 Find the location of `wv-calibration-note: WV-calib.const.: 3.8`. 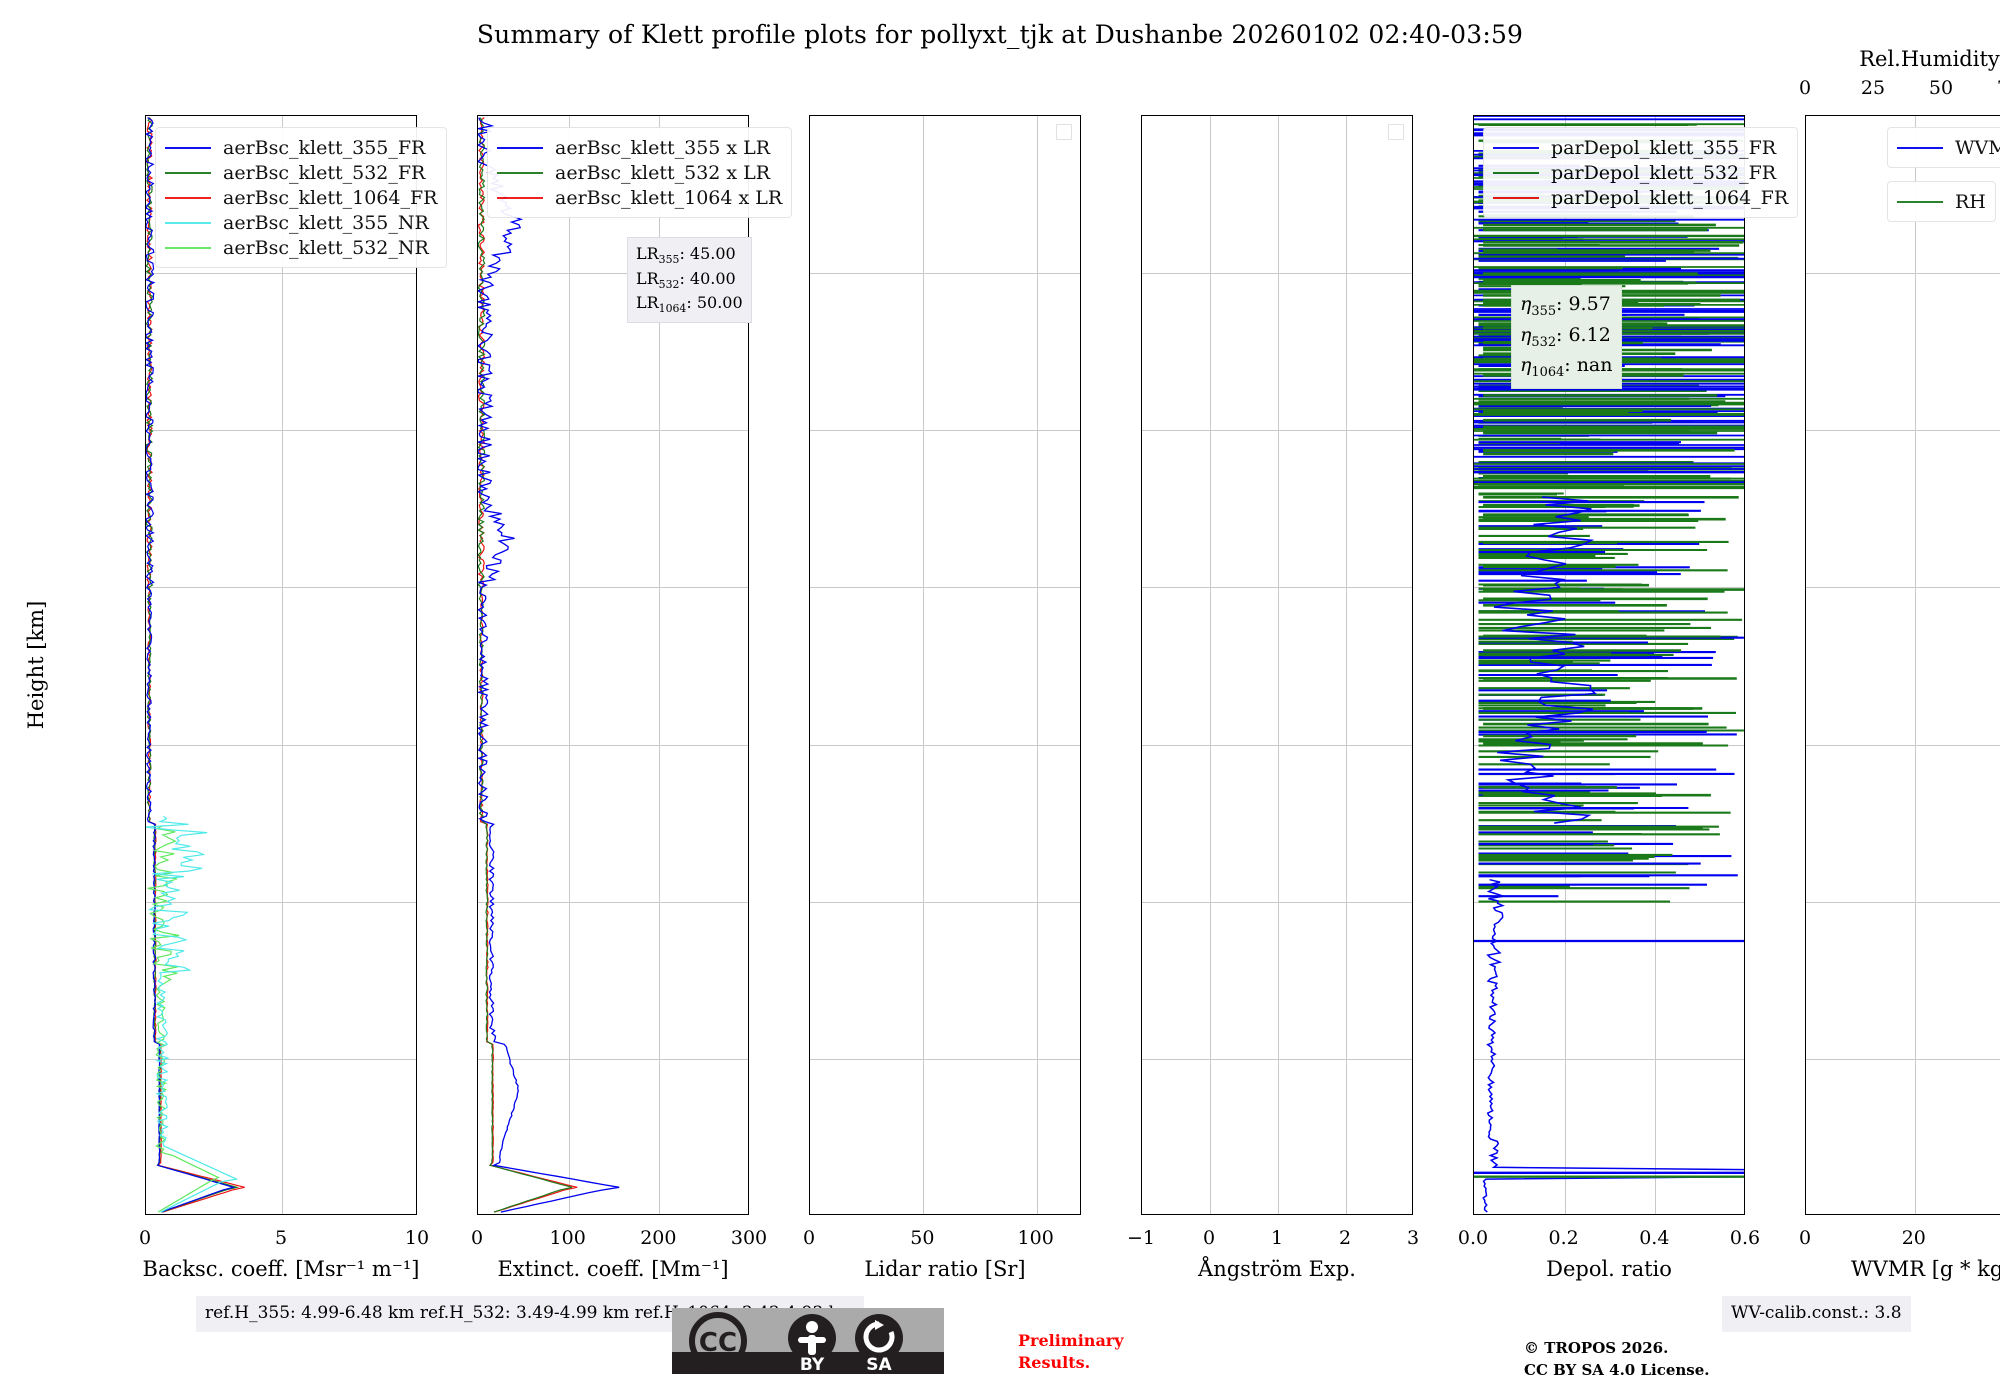

wv-calibration-note: WV-calib.const.: 3.8 is located at coordinates (1816, 1314).